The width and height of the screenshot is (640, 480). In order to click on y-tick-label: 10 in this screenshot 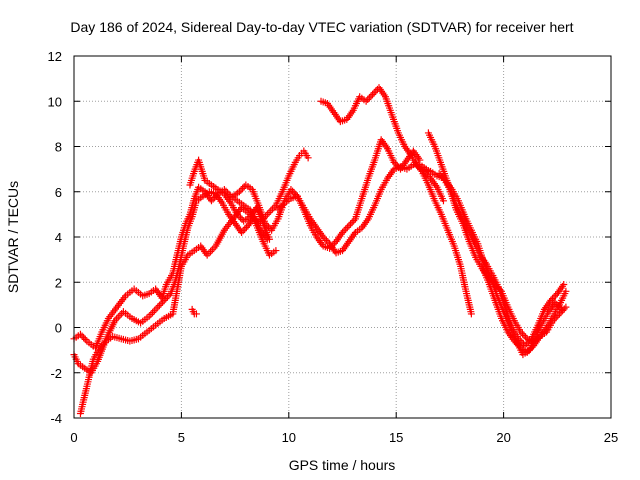, I will do `click(55, 101)`.